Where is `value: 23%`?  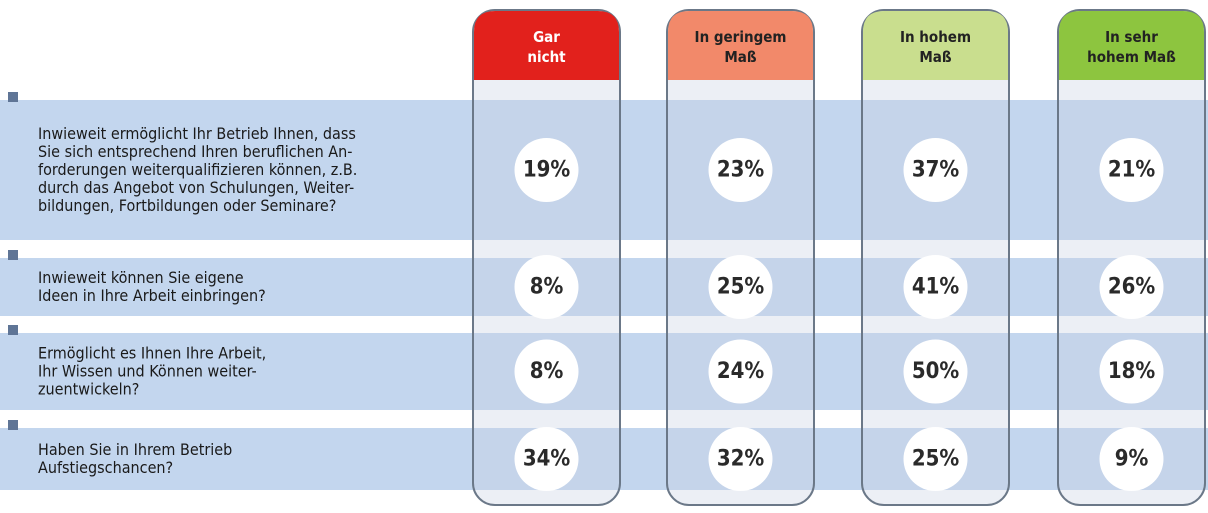
value: 23% is located at coordinates (741, 170).